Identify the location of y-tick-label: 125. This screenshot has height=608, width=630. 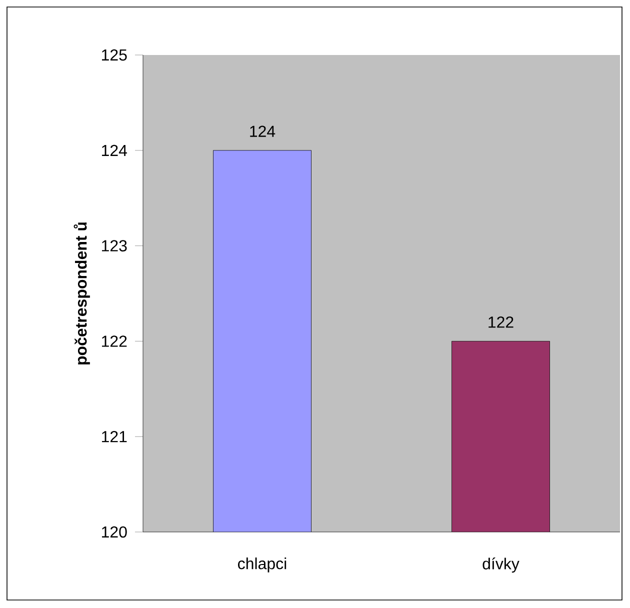
(114, 55).